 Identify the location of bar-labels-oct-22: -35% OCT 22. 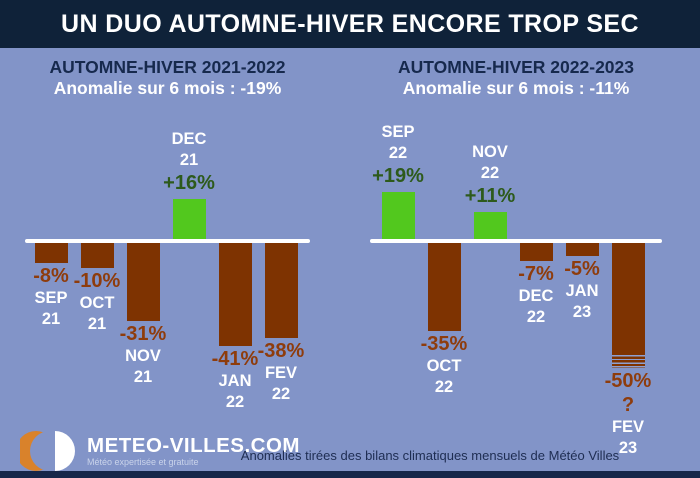
(444, 365).